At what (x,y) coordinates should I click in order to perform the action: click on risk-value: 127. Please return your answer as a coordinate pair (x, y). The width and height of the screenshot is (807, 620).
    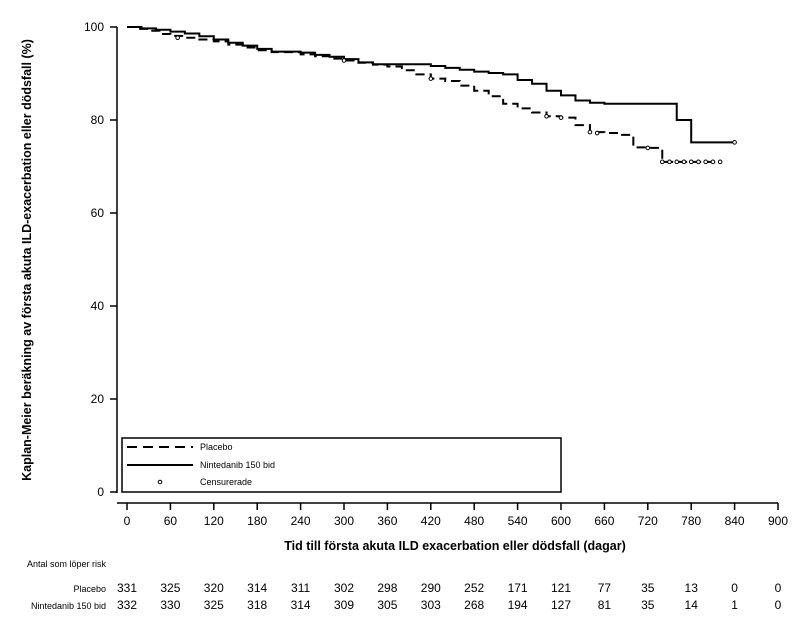
    Looking at the image, I should click on (561, 605).